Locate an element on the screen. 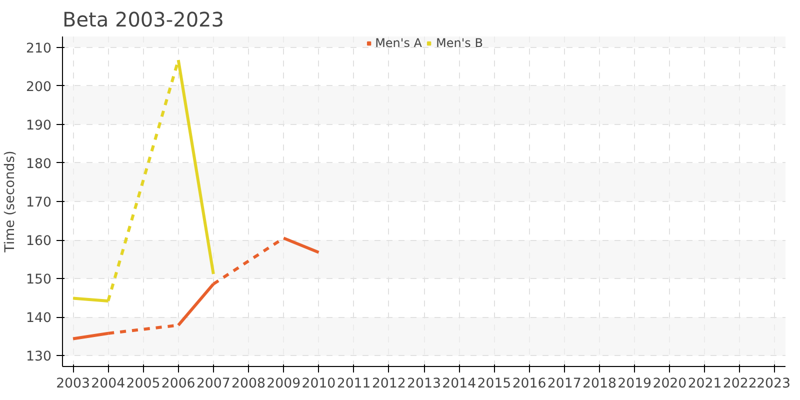 This screenshot has width=800, height=400. x-tick-label: 2019 is located at coordinates (635, 384).